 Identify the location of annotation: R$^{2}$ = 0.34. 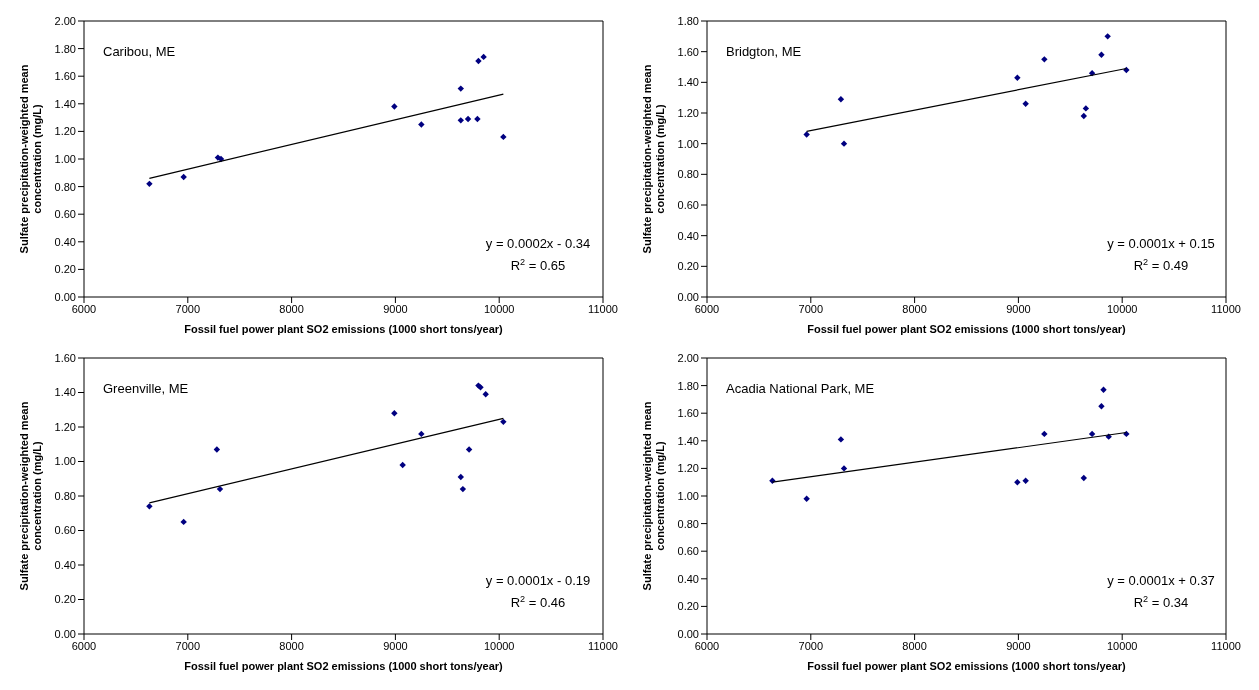
(1161, 602).